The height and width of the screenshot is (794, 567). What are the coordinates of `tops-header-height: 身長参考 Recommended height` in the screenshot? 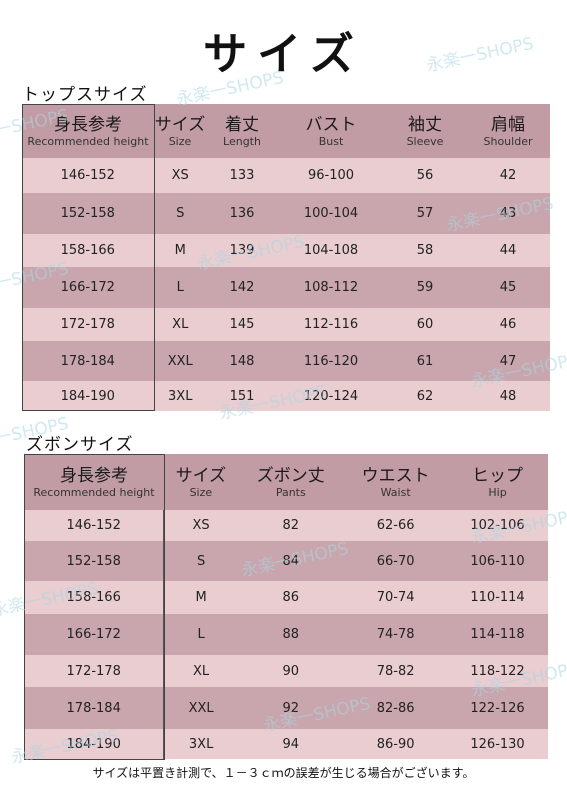 It's located at (88, 131).